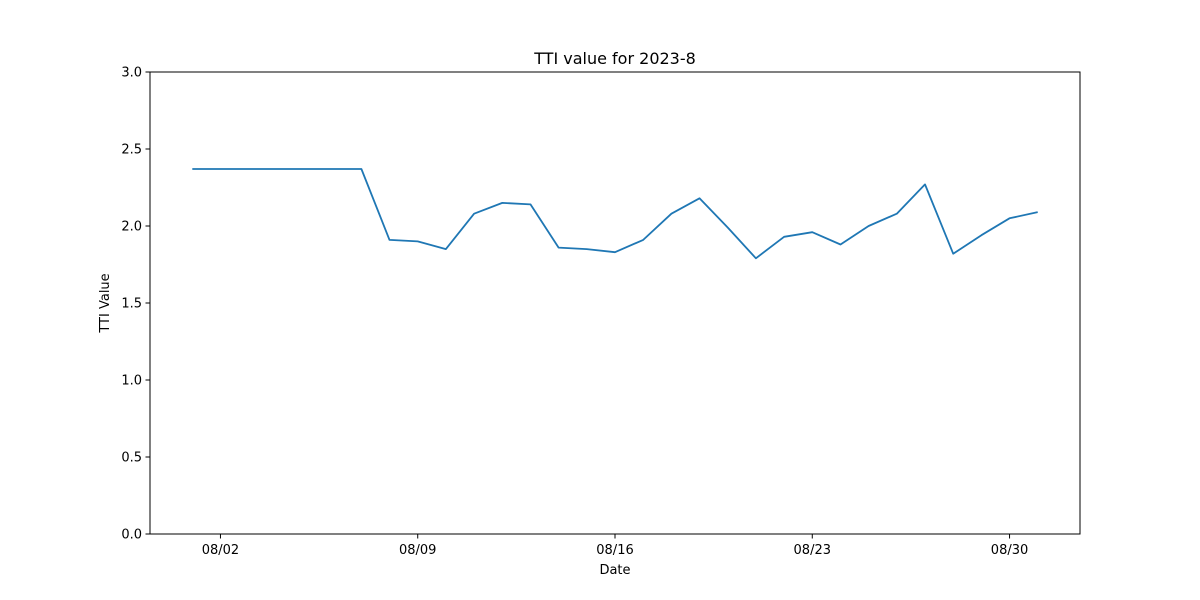  I want to click on x-tick-label: 08/23, so click(812, 550).